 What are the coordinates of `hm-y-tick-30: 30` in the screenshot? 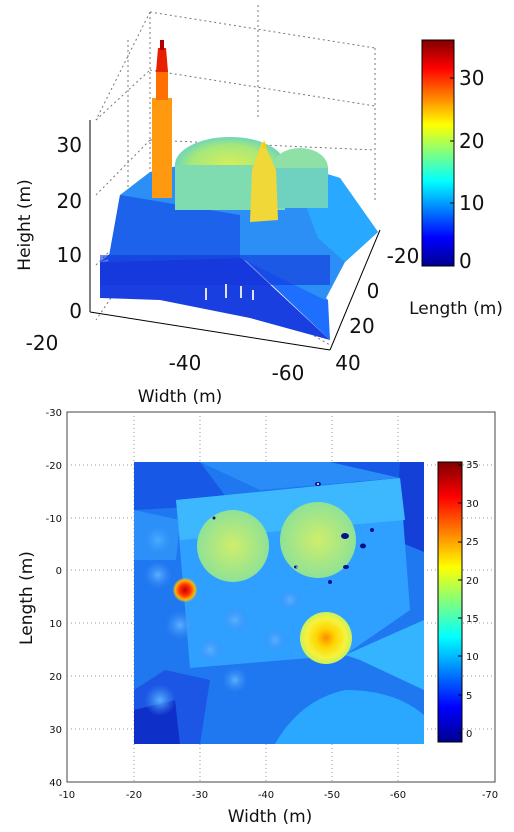 It's located at (55, 730).